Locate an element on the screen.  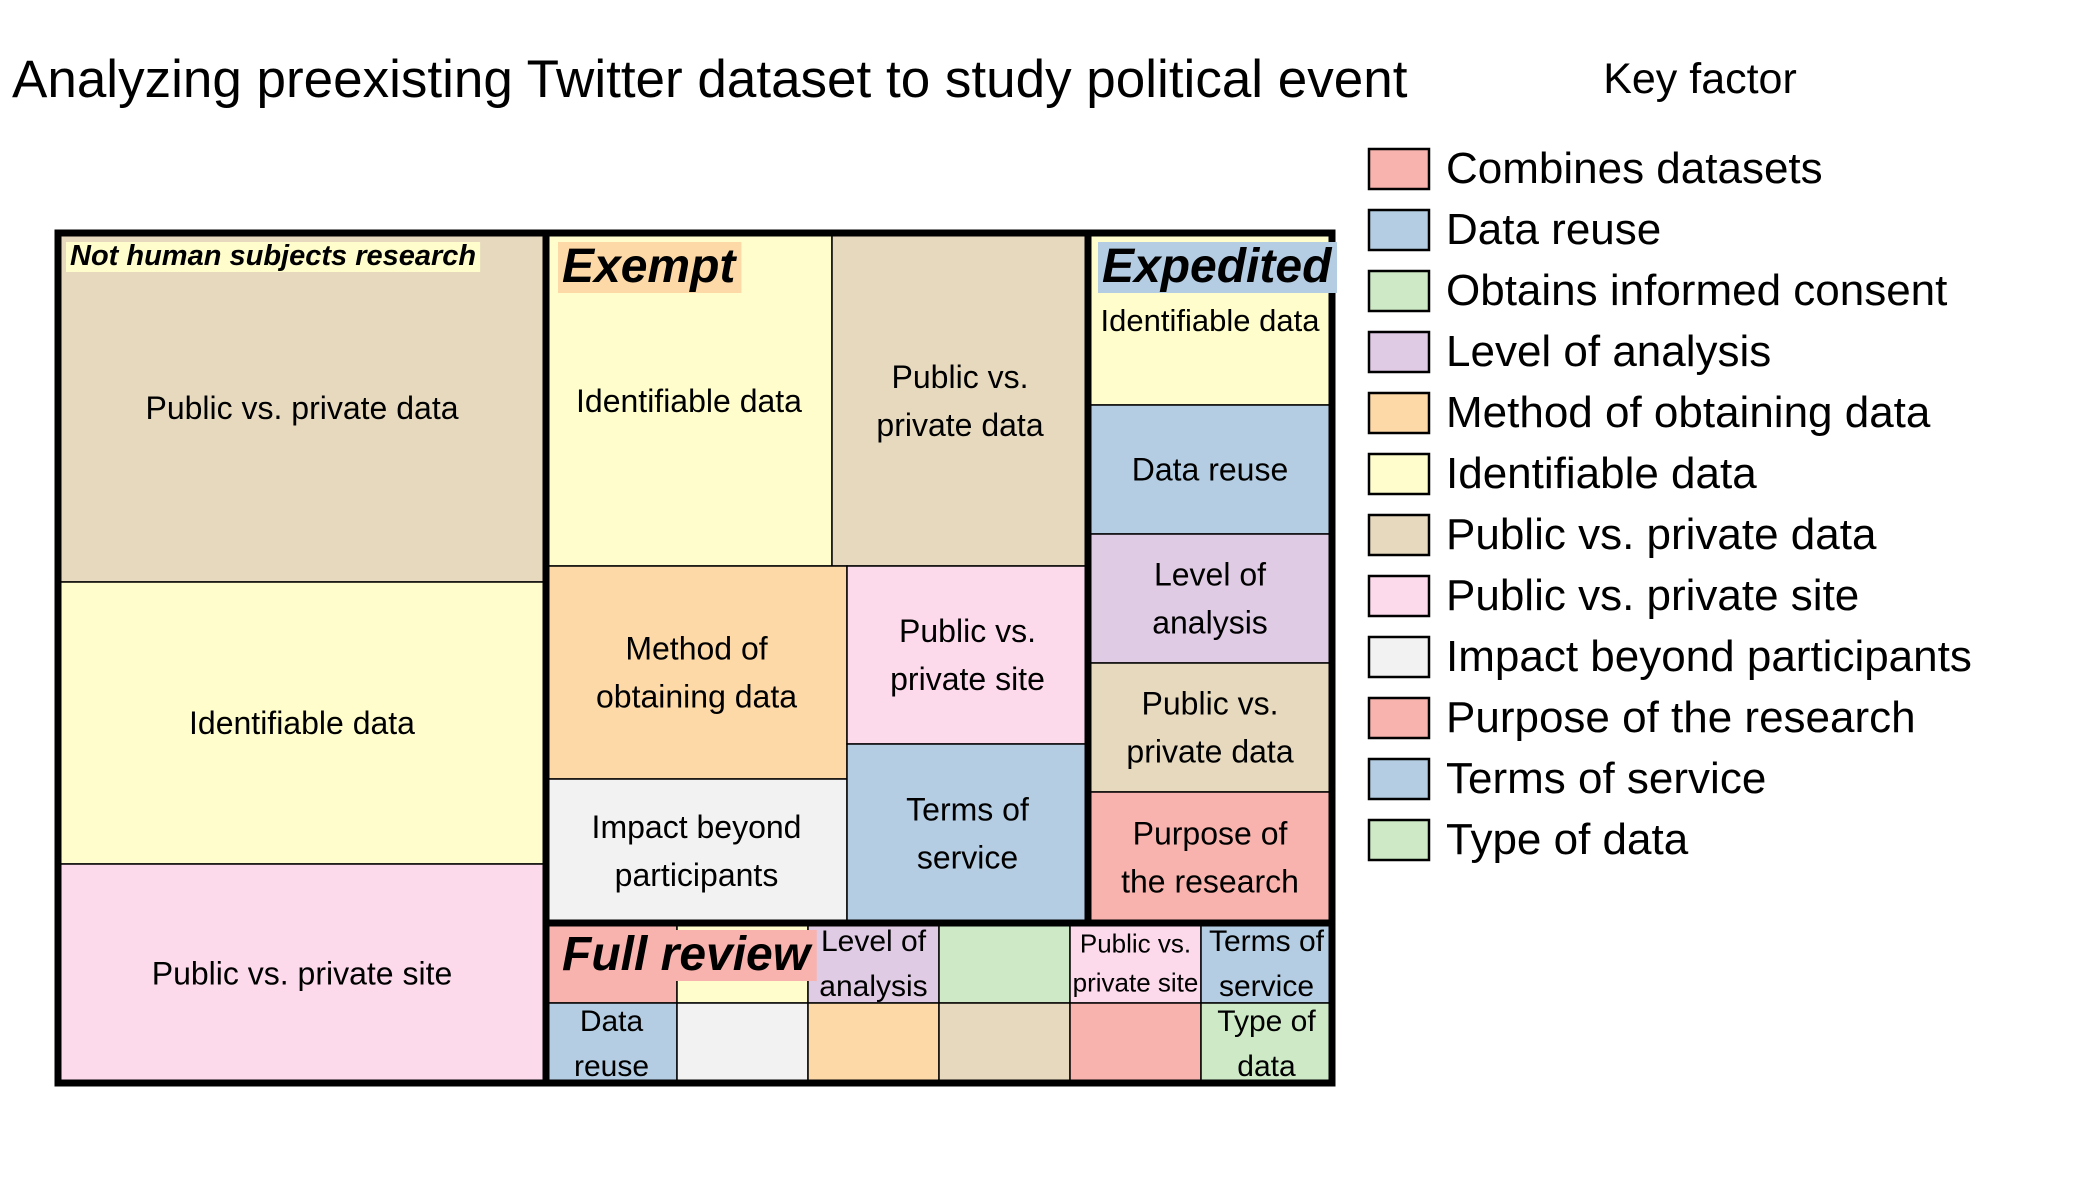
cell-exempt-public-vs-private-data is located at coordinates (960, 399).